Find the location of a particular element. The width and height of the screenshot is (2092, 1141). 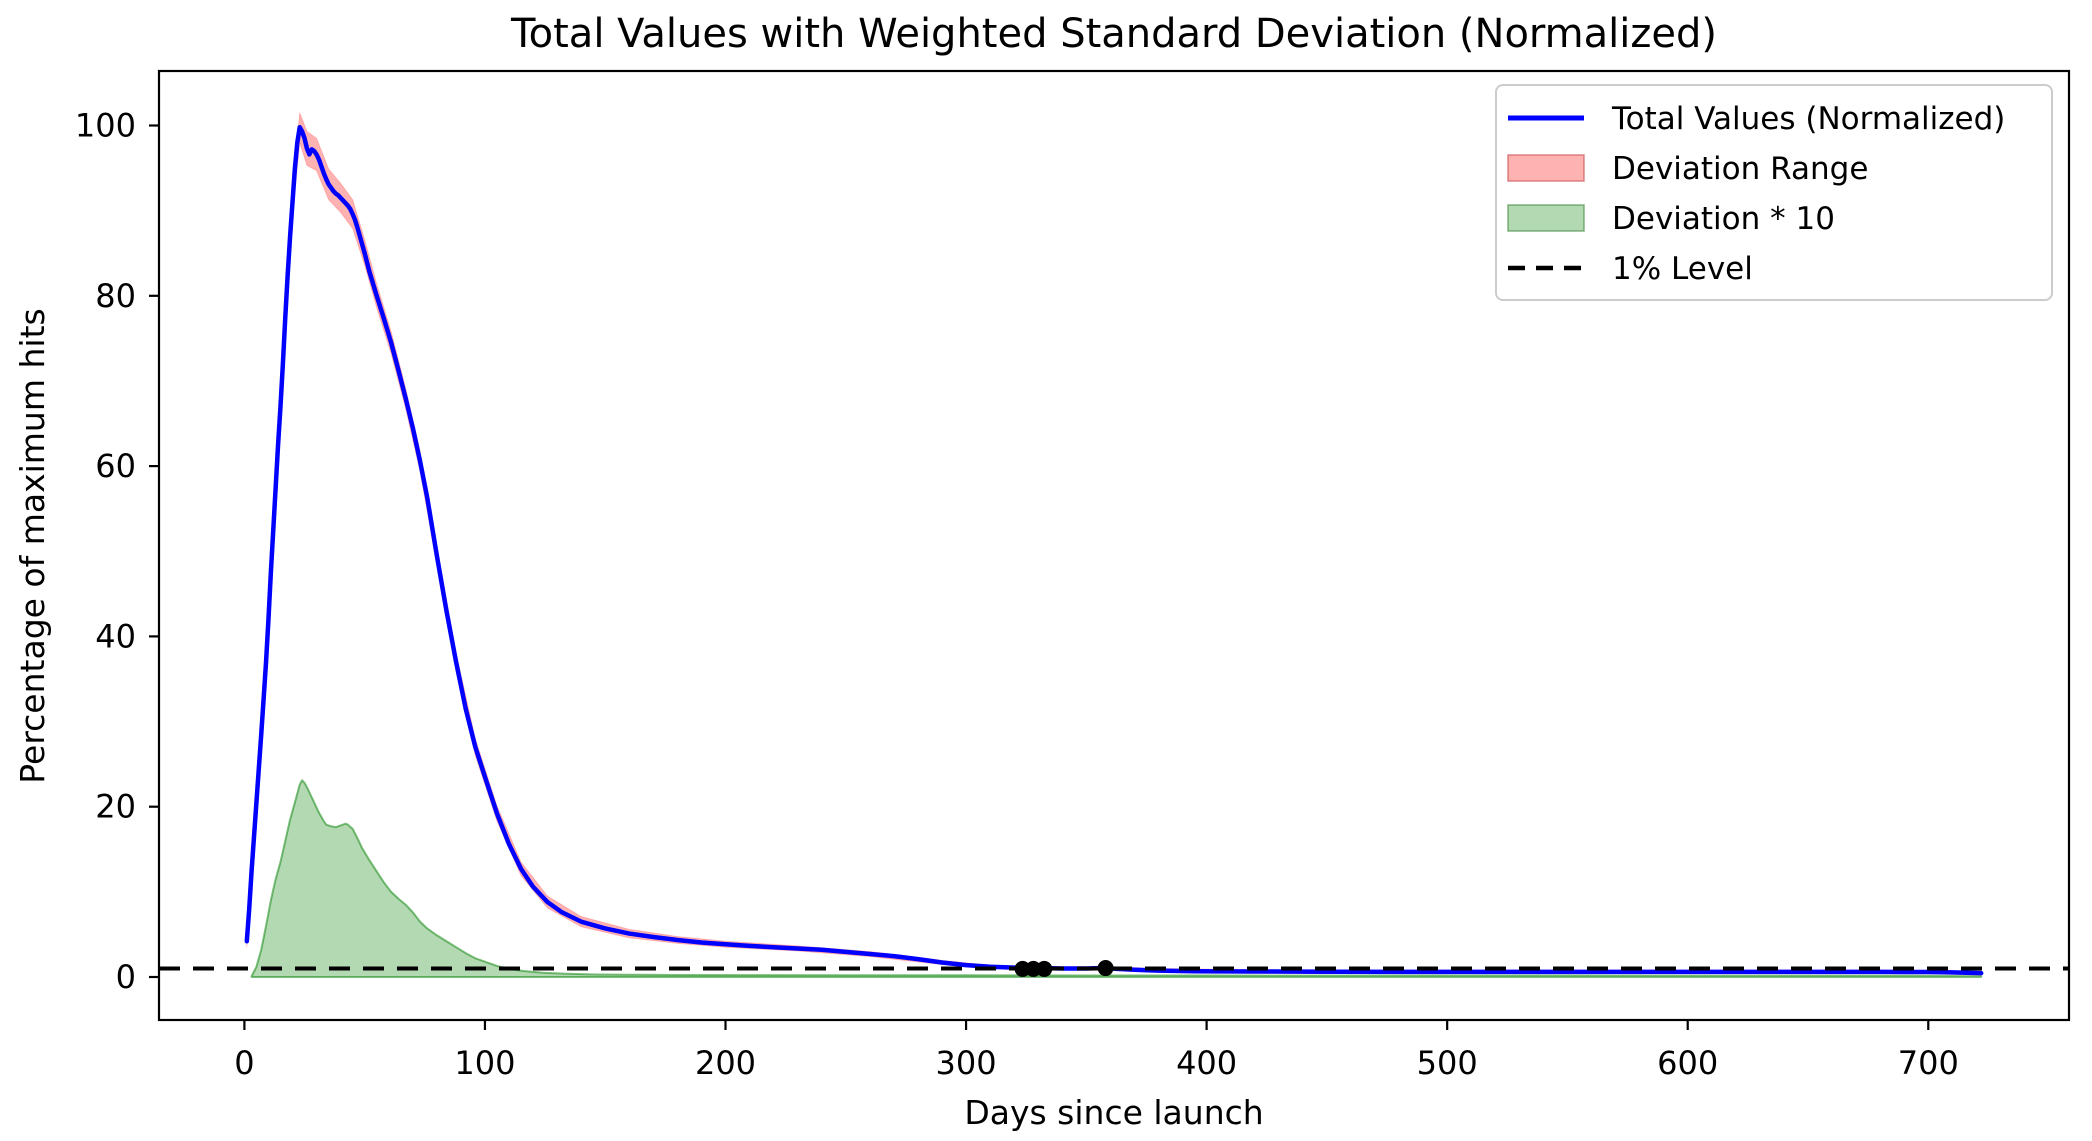

legend-entry-one-percent: 1% Level is located at coordinates (1630, 269).